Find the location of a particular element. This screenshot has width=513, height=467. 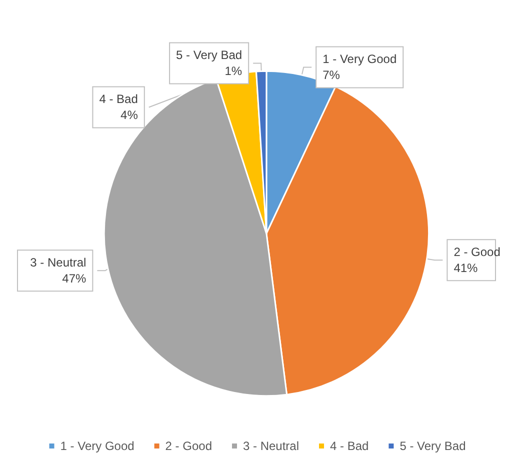

legend-label: 3 - Neutral is located at coordinates (271, 446).